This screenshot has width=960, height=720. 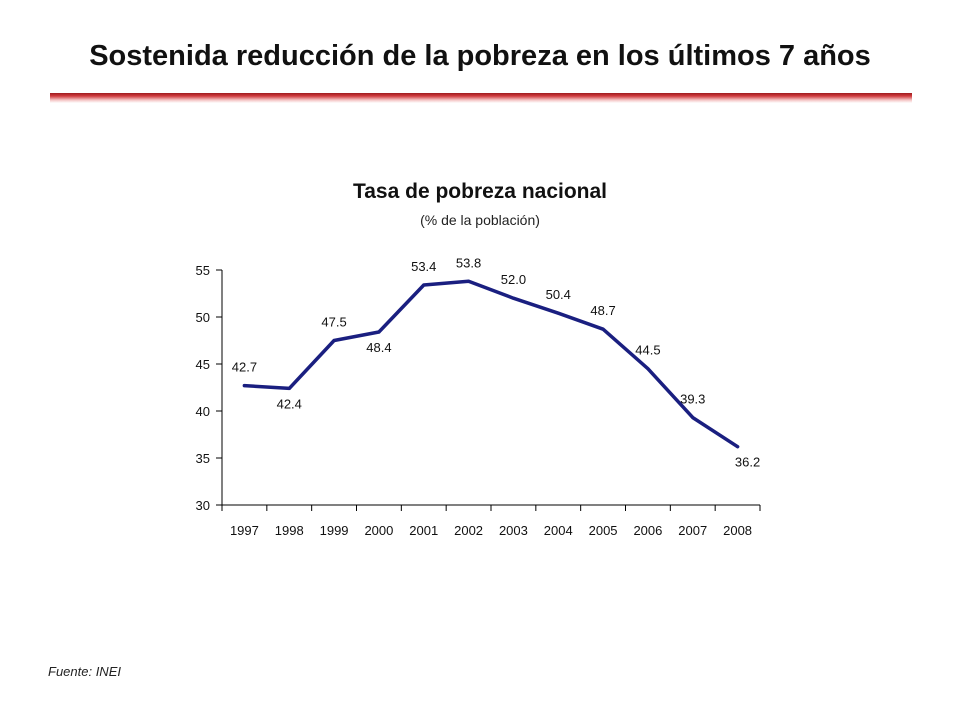 I want to click on x-tick-label: 2006, so click(x=647, y=530).